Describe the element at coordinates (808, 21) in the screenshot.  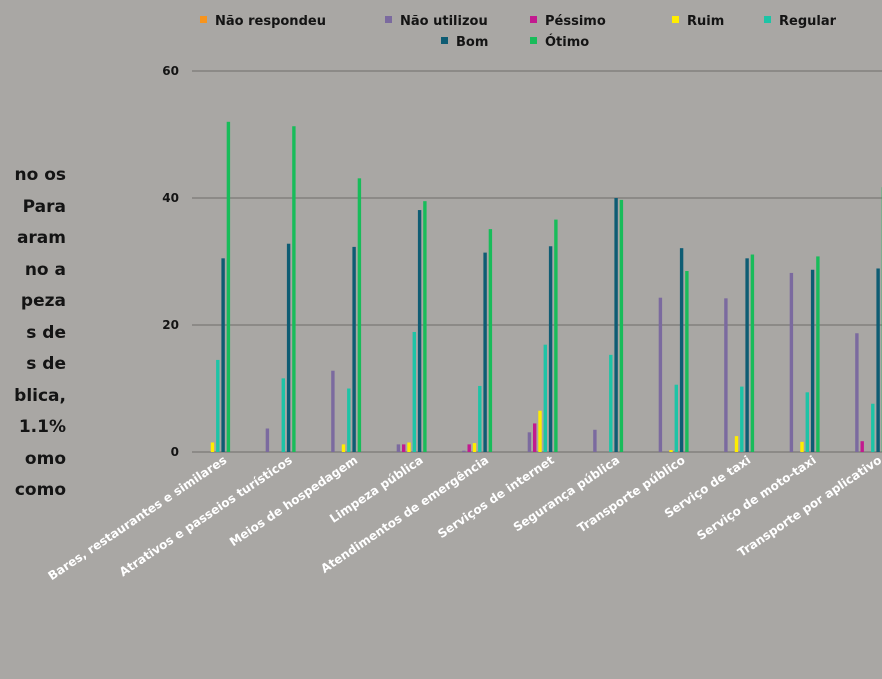
I see `legend-label: Regular` at that location.